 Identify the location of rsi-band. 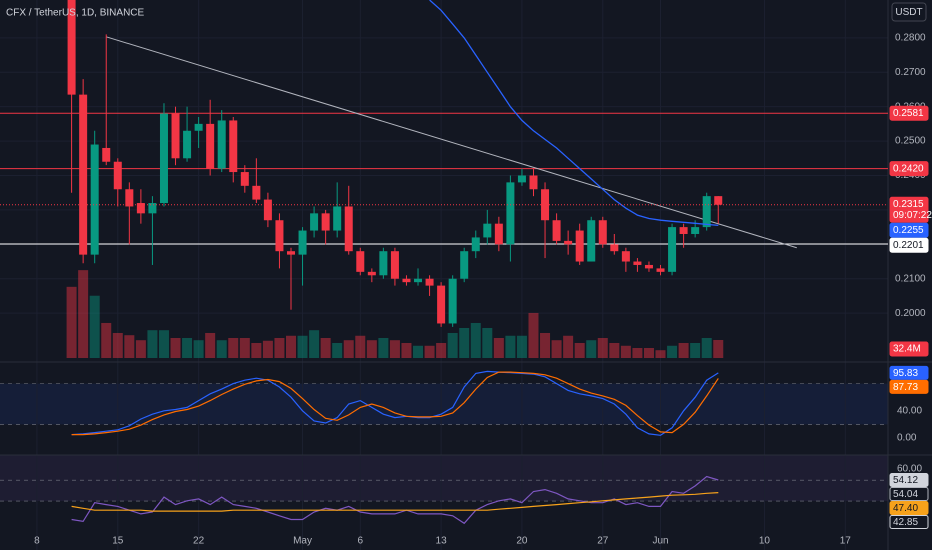
(444, 478).